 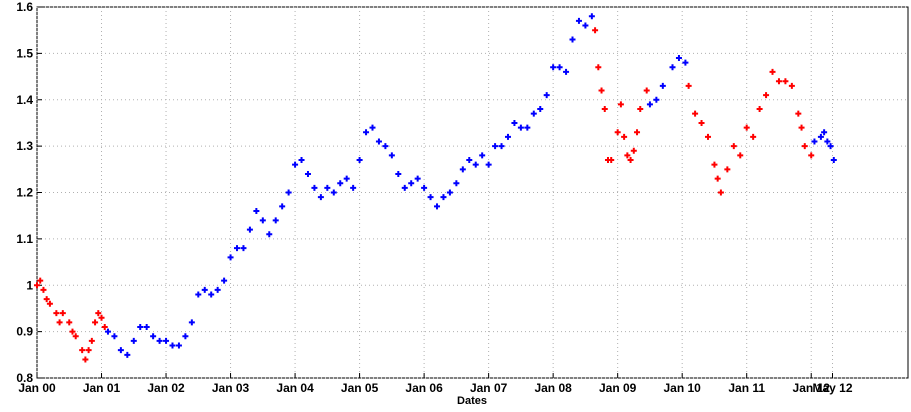 I want to click on y-tick-label: 1.2, so click(x=24, y=193).